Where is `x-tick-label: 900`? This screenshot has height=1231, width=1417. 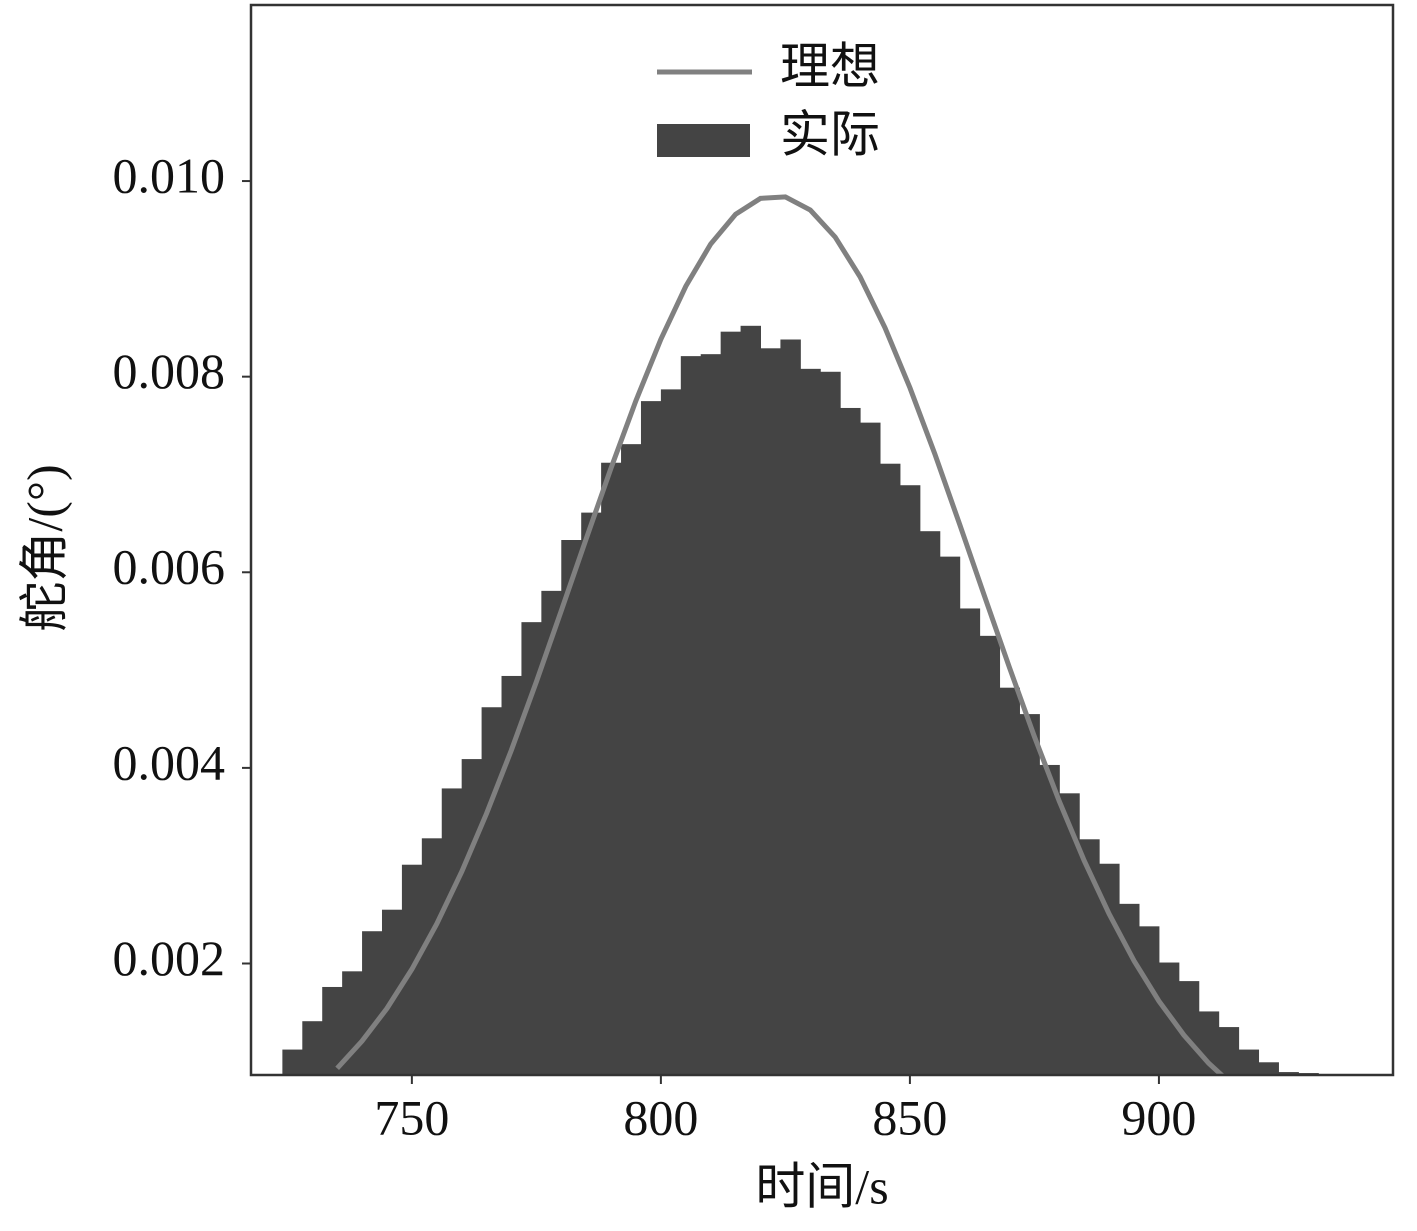
x-tick-label: 900 is located at coordinates (1158, 1117).